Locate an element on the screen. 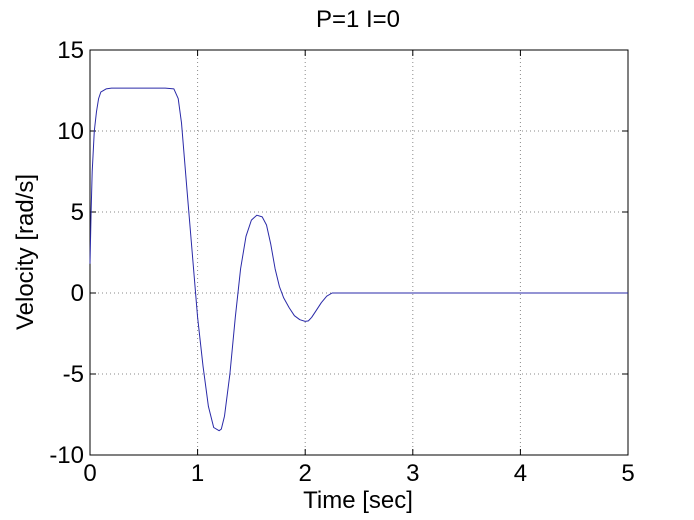 This screenshot has height=520, width=694. x-tick-label: 0 is located at coordinates (89, 473).